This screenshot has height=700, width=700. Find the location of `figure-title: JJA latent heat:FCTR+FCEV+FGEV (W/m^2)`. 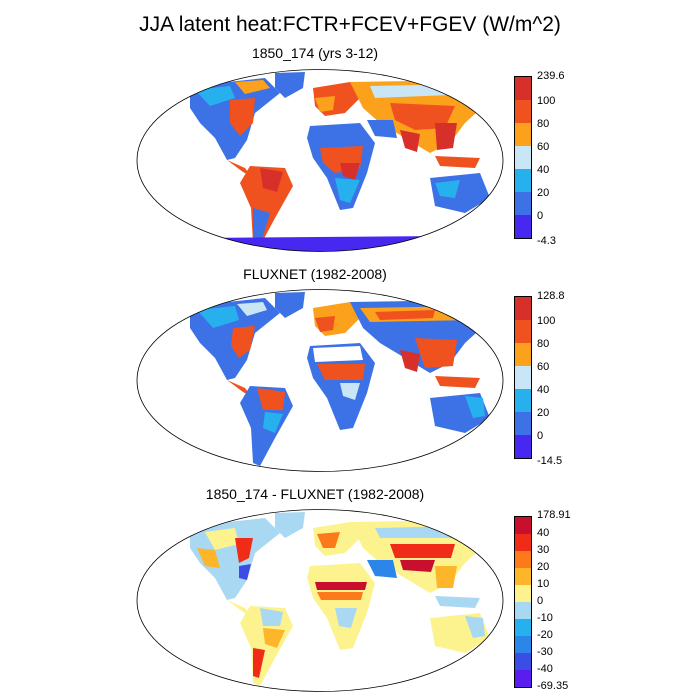

figure-title: JJA latent heat:FCTR+FCEV+FGEV (W/m^2) is located at coordinates (350, 24).